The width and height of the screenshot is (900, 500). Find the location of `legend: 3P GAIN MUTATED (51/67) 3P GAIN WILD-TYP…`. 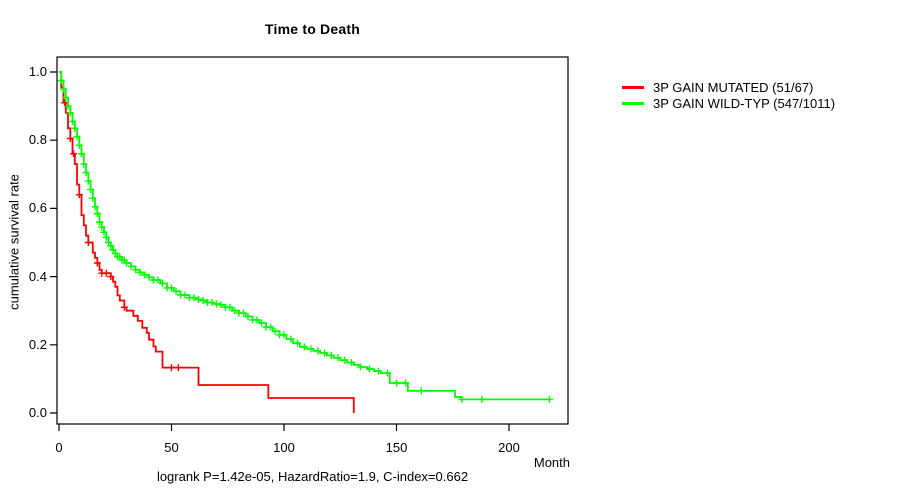

legend: 3P GAIN MUTATED (51/67) 3P GAIN WILD-TYP… is located at coordinates (728, 95).